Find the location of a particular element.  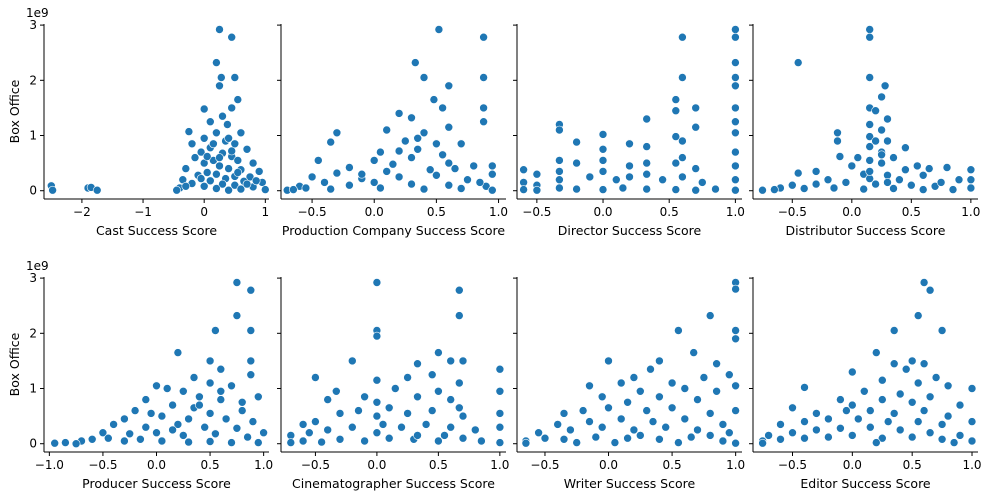

x-tick-label: 0.5 is located at coordinates (436, 212).